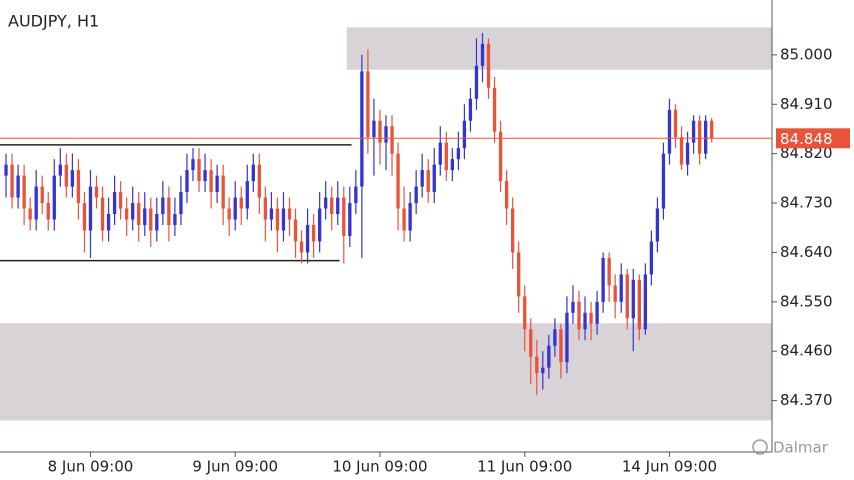  Describe the element at coordinates (559, 48) in the screenshot. I see `supply-demand-zone` at that location.